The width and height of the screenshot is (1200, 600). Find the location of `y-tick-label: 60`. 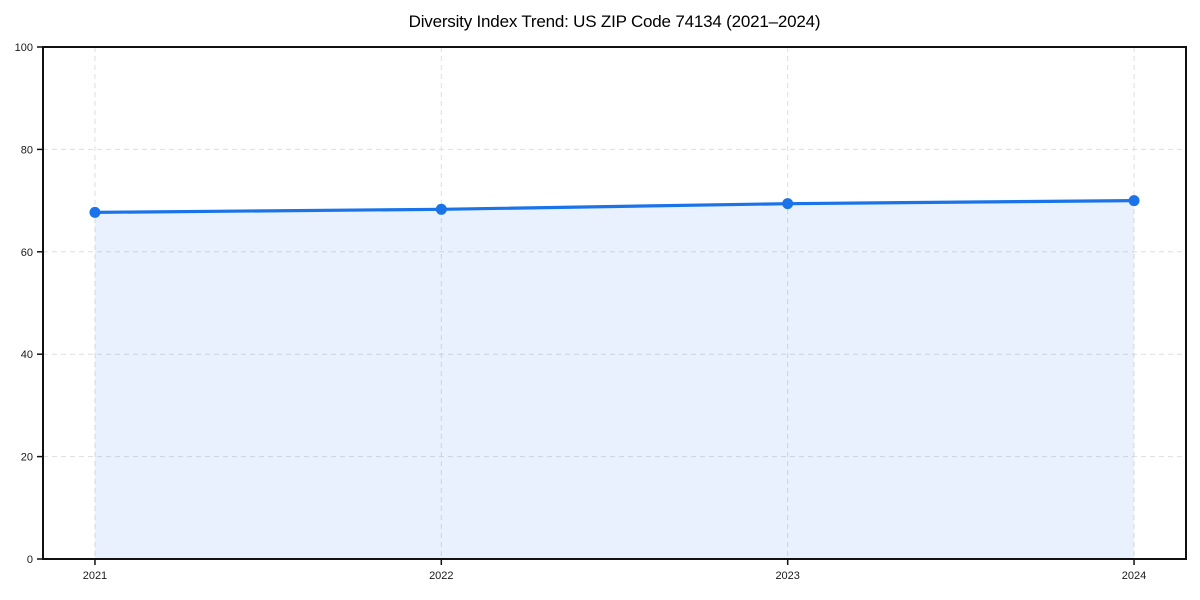

y-tick-label: 60 is located at coordinates (27, 253).